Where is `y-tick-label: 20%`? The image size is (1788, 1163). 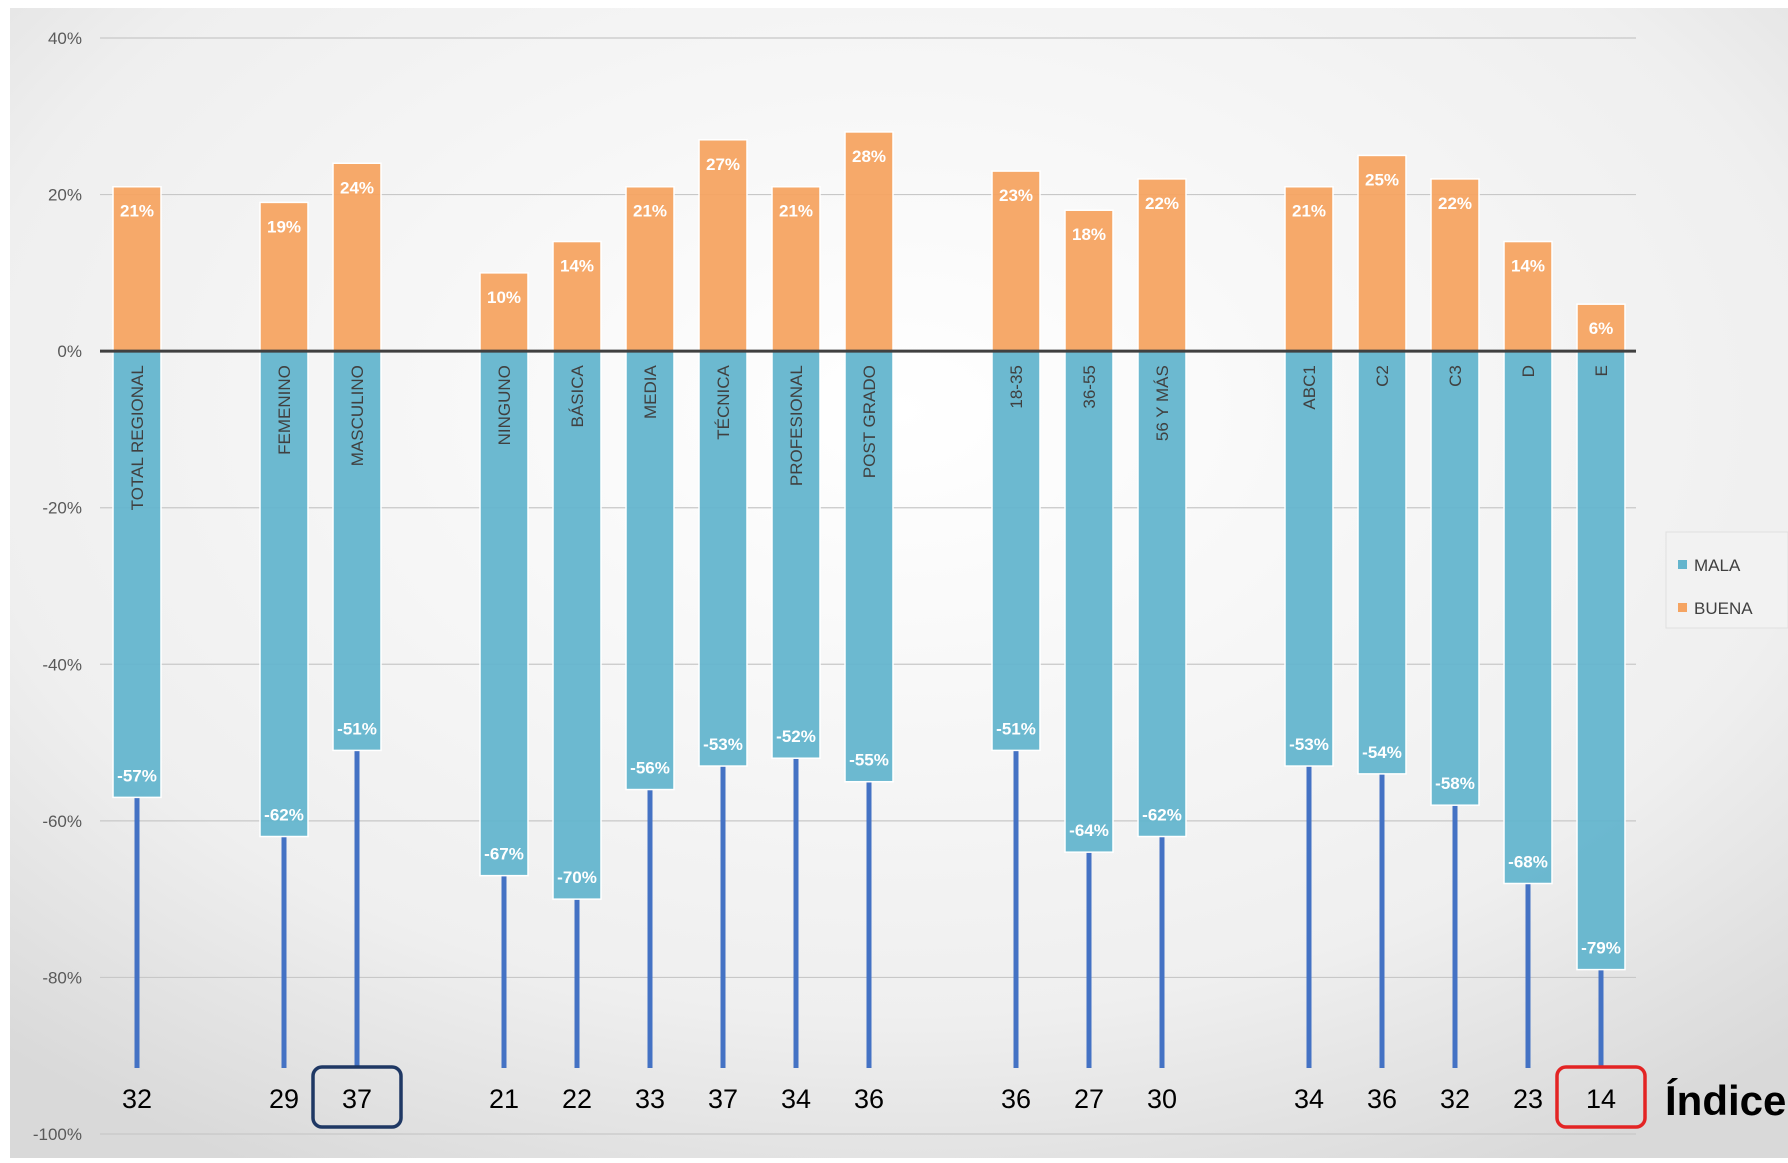
y-tick-label: 20% is located at coordinates (65, 195).